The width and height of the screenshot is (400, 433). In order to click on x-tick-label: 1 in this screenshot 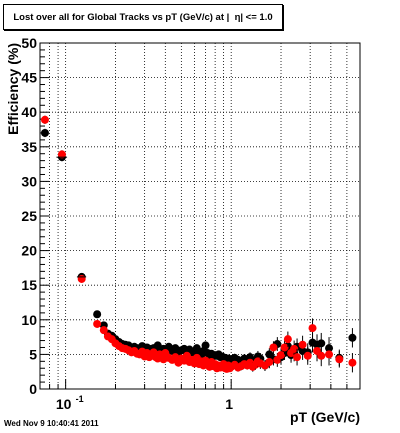, I will do `click(229, 404)`.